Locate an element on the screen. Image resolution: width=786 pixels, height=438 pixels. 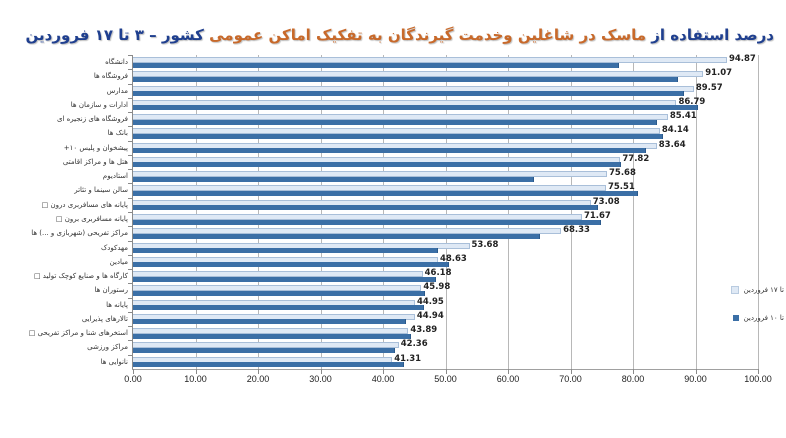
x-tick-label: 30.00 is located at coordinates (320, 379).